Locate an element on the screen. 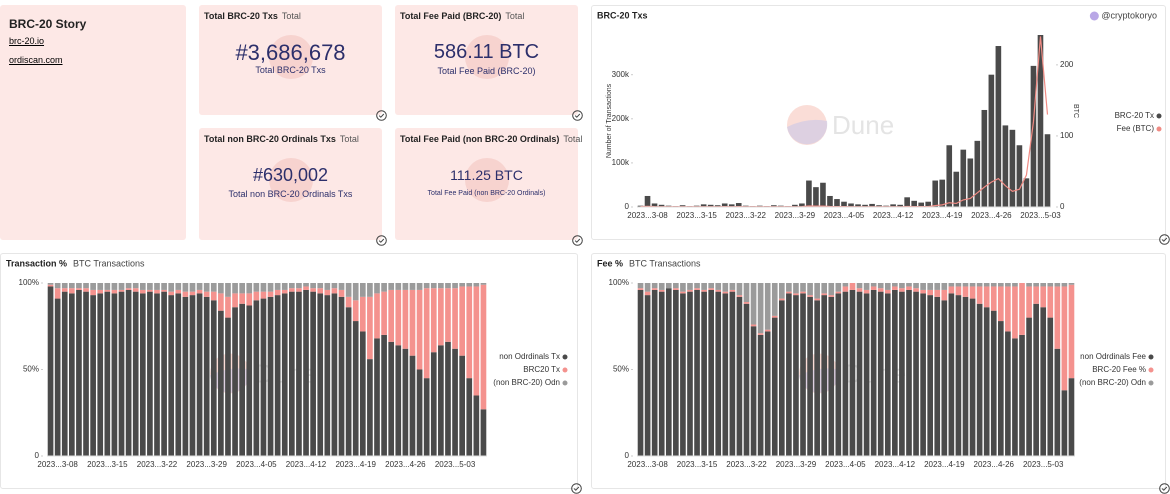 The width and height of the screenshot is (1170, 494). legend-label: non Odrdinals Tx is located at coordinates (529, 356).